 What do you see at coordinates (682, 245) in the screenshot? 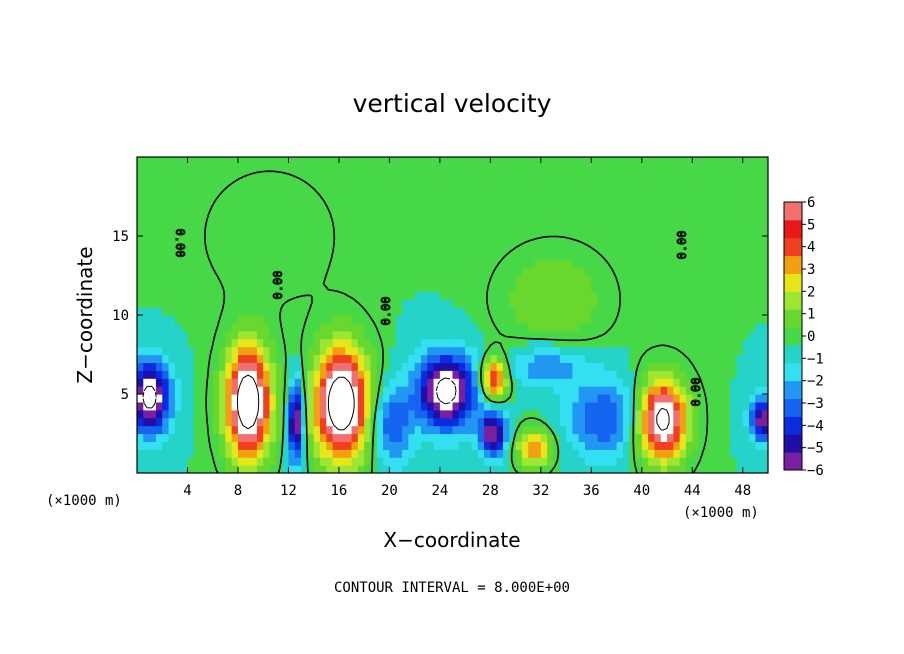
I see `contour-label: 0.00` at bounding box center [682, 245].